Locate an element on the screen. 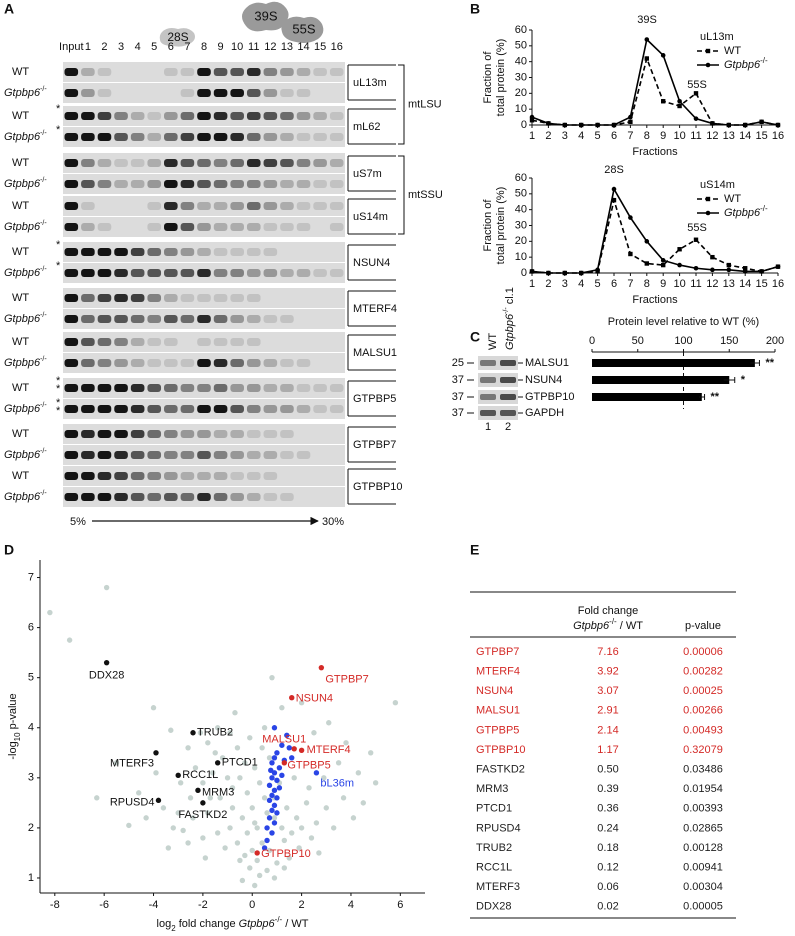 The image size is (795, 936). x-tick-label: 15 is located at coordinates (761, 136).